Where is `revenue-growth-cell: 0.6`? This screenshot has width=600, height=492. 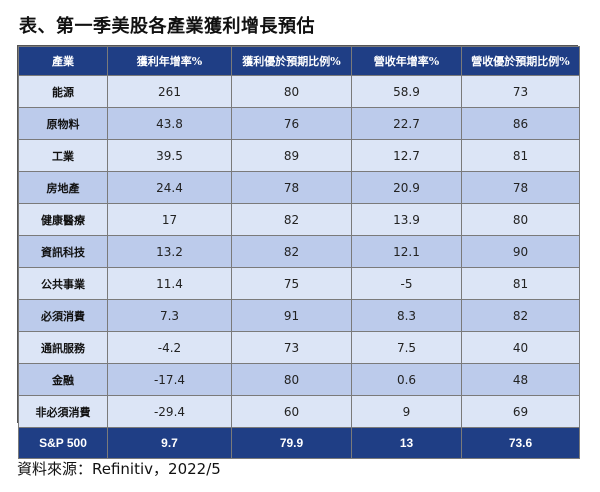 revenue-growth-cell: 0.6 is located at coordinates (406, 379).